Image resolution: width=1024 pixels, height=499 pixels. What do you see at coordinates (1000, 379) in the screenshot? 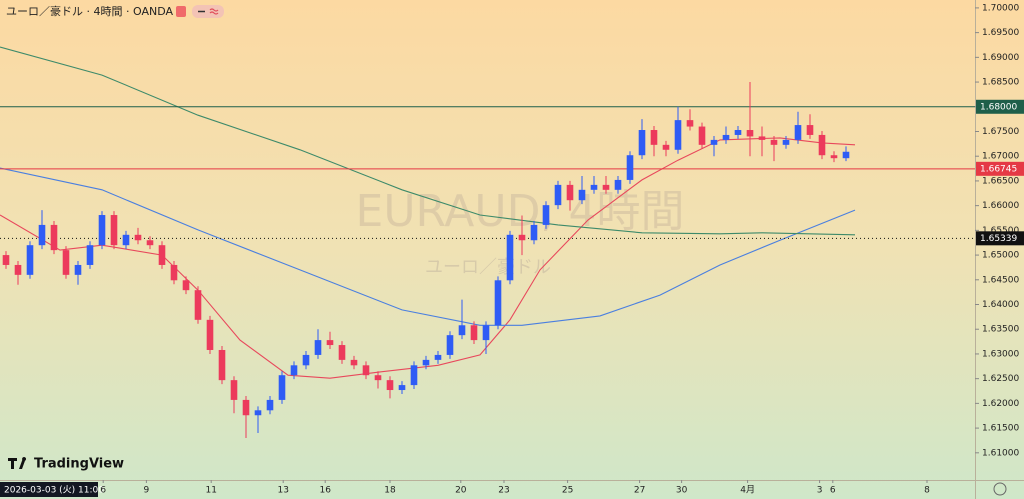
I see `y-tick-label: 1.62500` at bounding box center [1000, 379].